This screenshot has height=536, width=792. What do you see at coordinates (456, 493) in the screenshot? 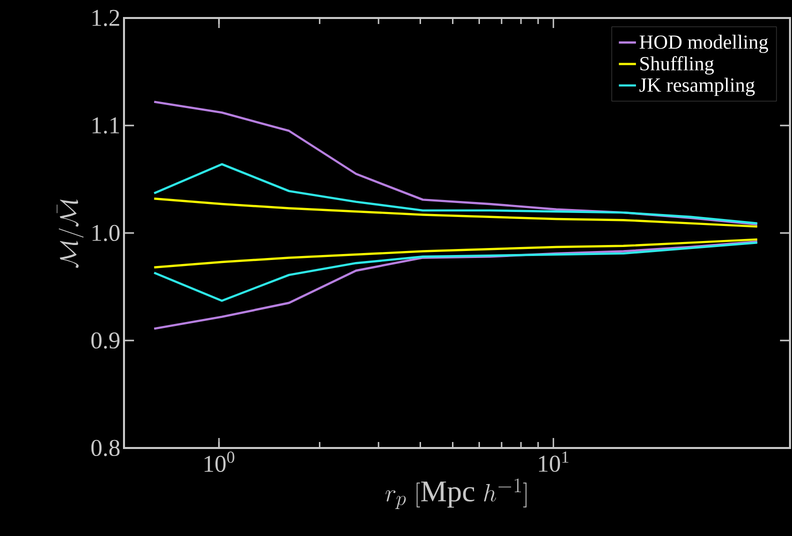
I see `x-axis-title: $r_p\ [\mathrm{Mpc}\ h^{-1}]$` at bounding box center [456, 493].